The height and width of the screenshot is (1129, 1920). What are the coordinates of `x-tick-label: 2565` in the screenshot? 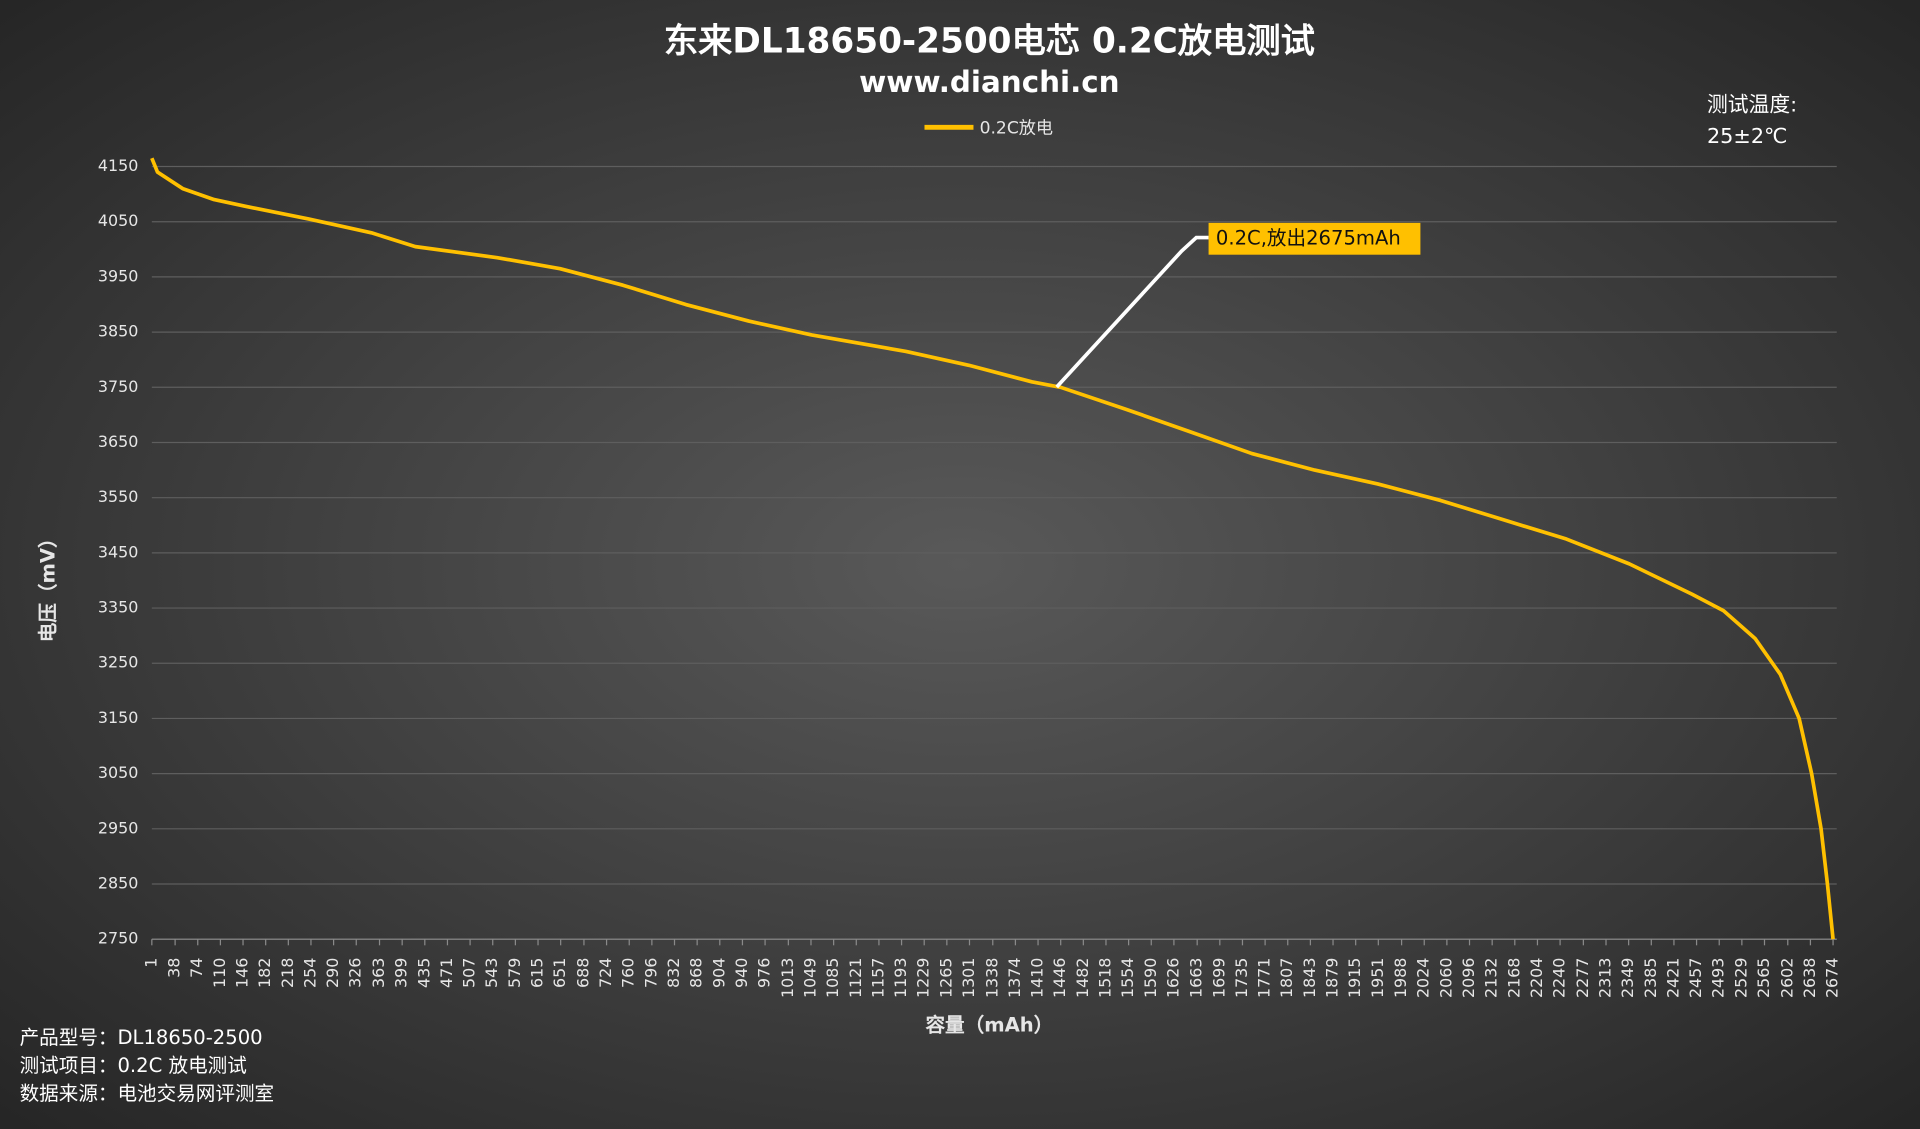 It's located at (1763, 978).